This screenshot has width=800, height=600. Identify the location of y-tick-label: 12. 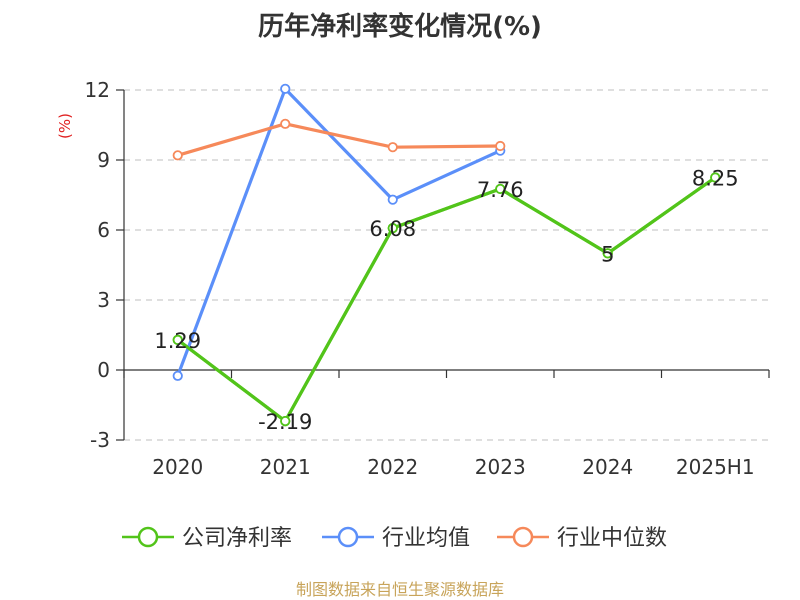
(97, 90).